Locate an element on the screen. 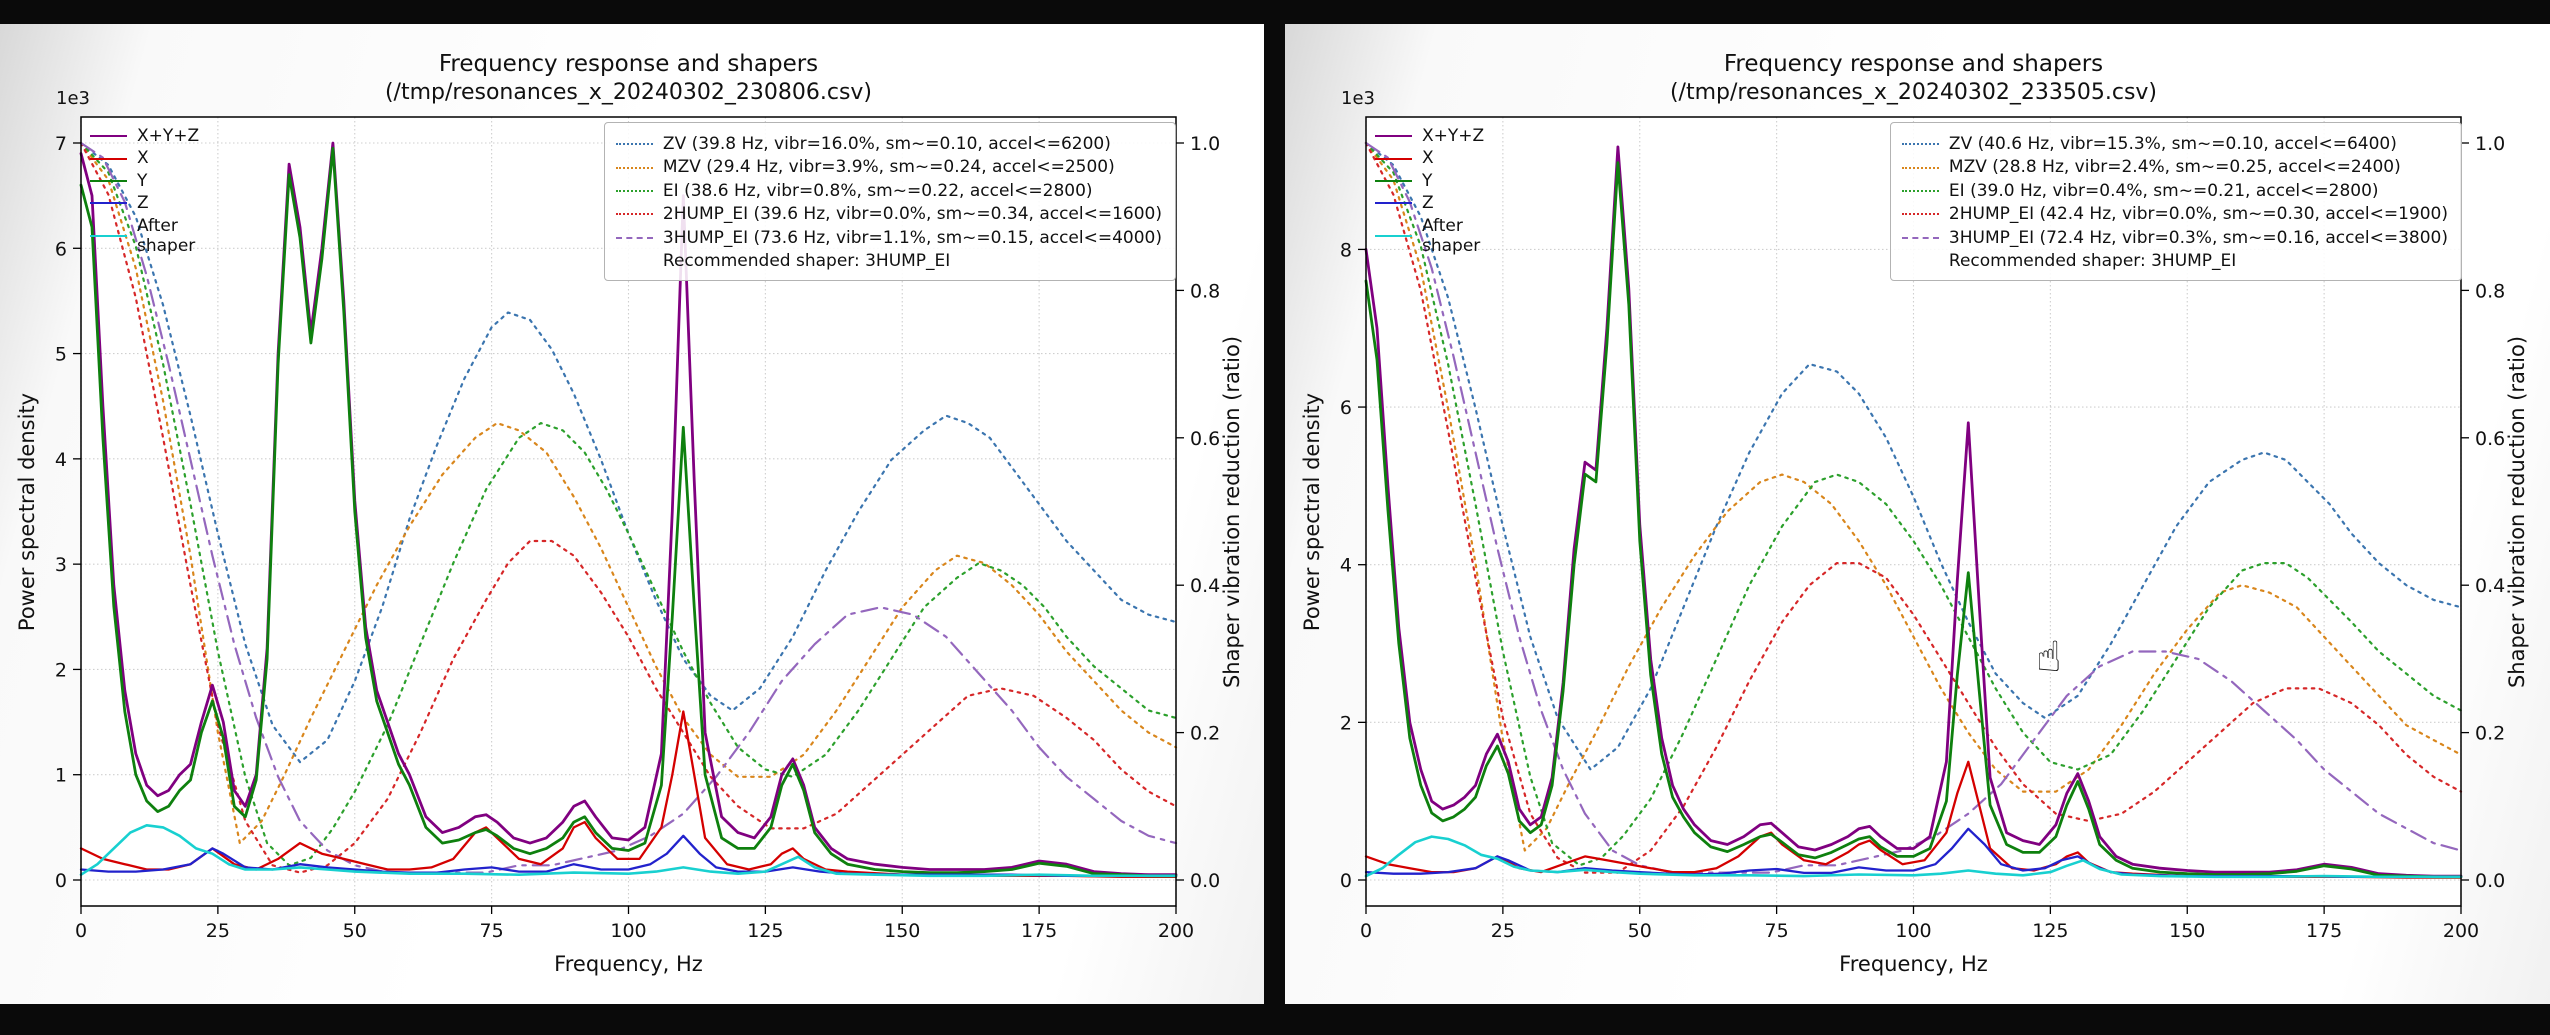  y-tick-label-left: 1 is located at coordinates (61, 776).